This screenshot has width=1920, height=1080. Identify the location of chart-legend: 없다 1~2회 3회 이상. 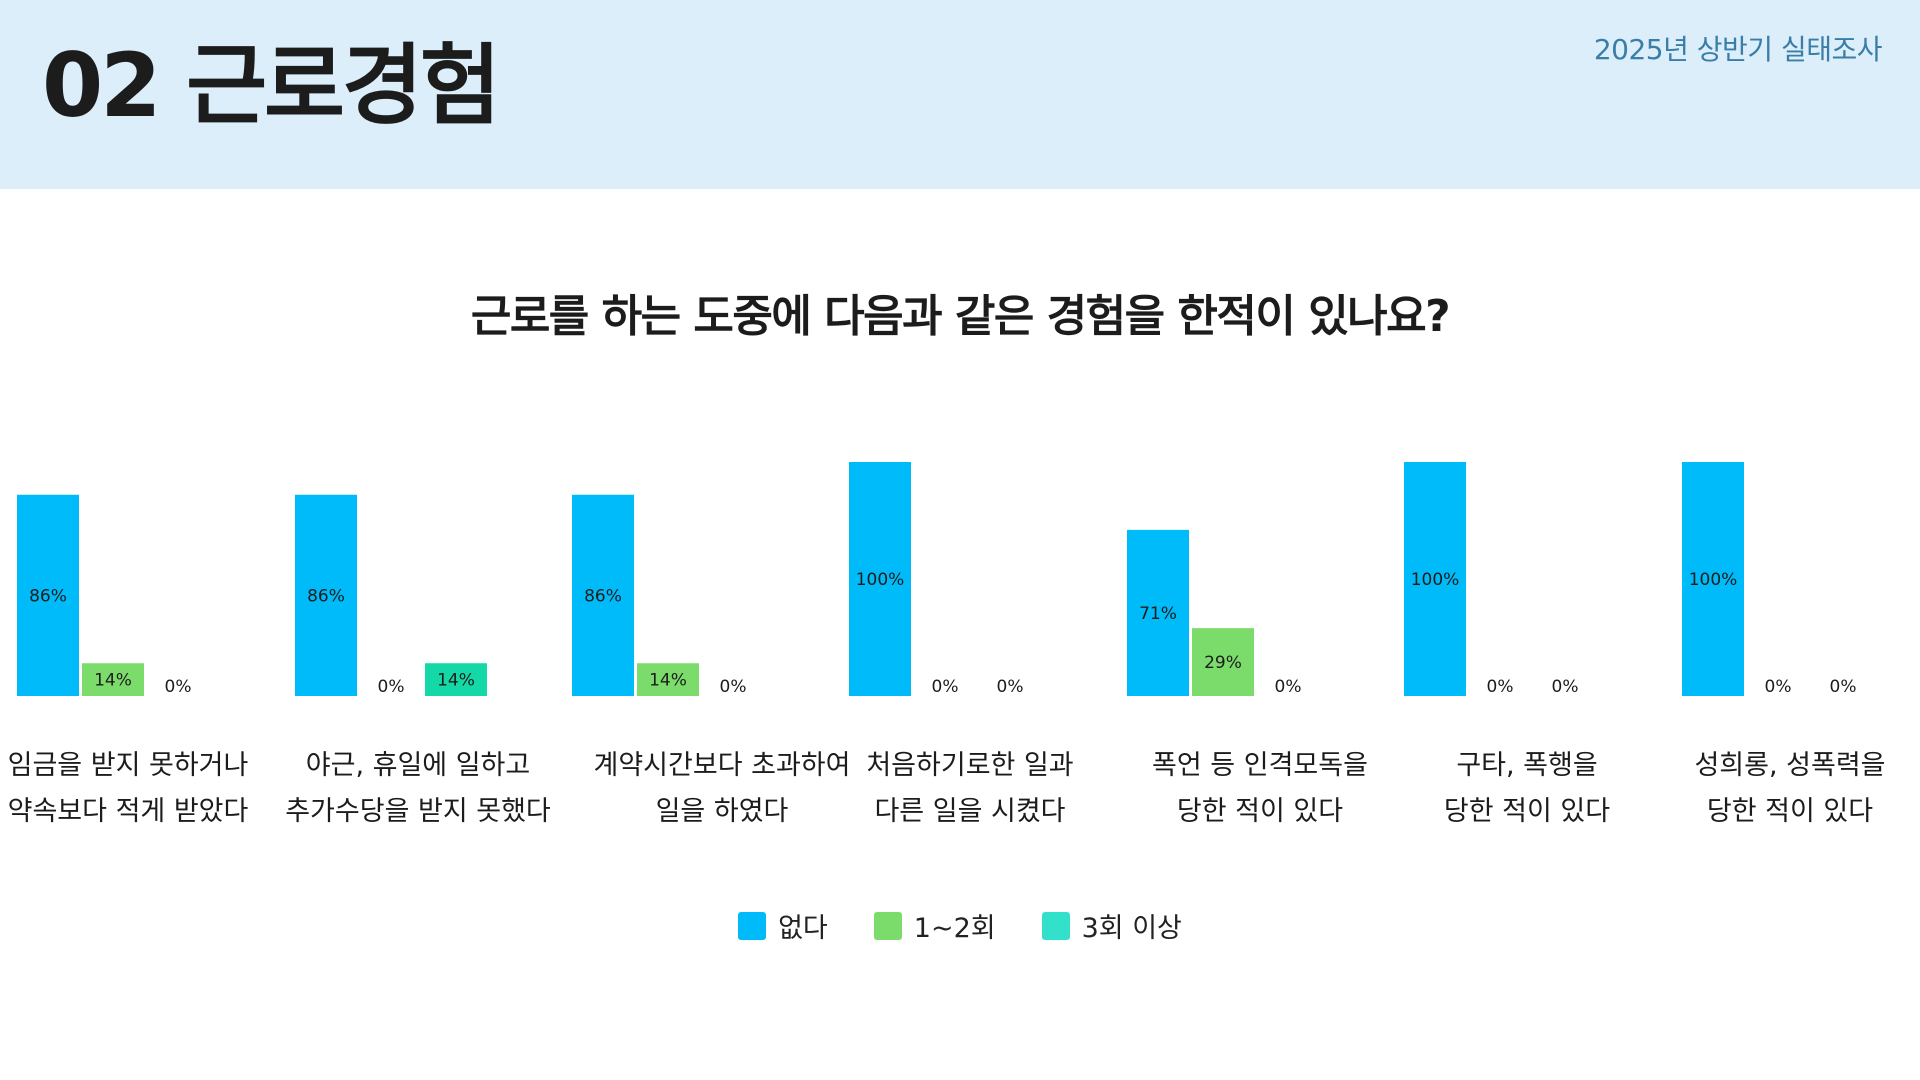
(960, 925).